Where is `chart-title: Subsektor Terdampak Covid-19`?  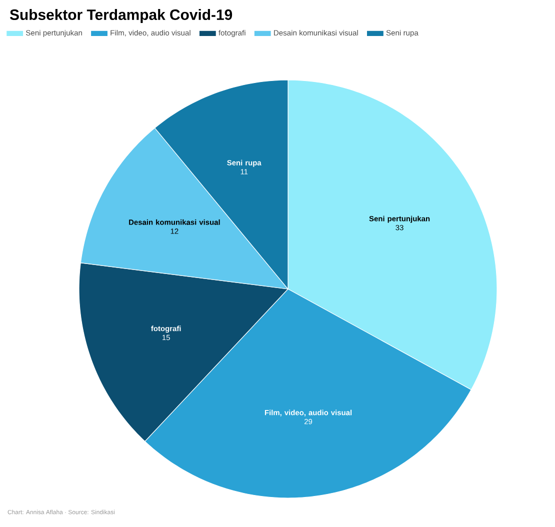 chart-title: Subsektor Terdampak Covid-19 is located at coordinates (121, 16).